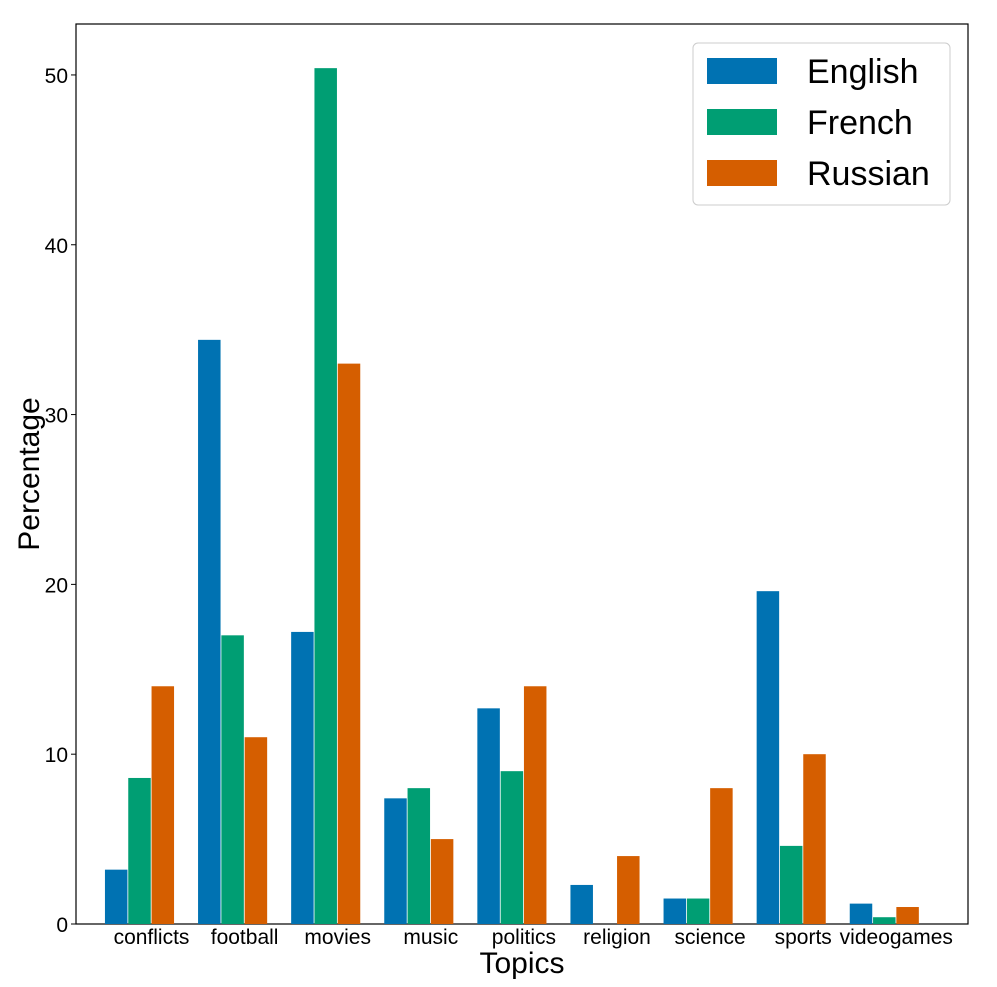 This screenshot has width=997, height=987. Describe the element at coordinates (325, 496) in the screenshot. I see `bar-french-movies` at that location.